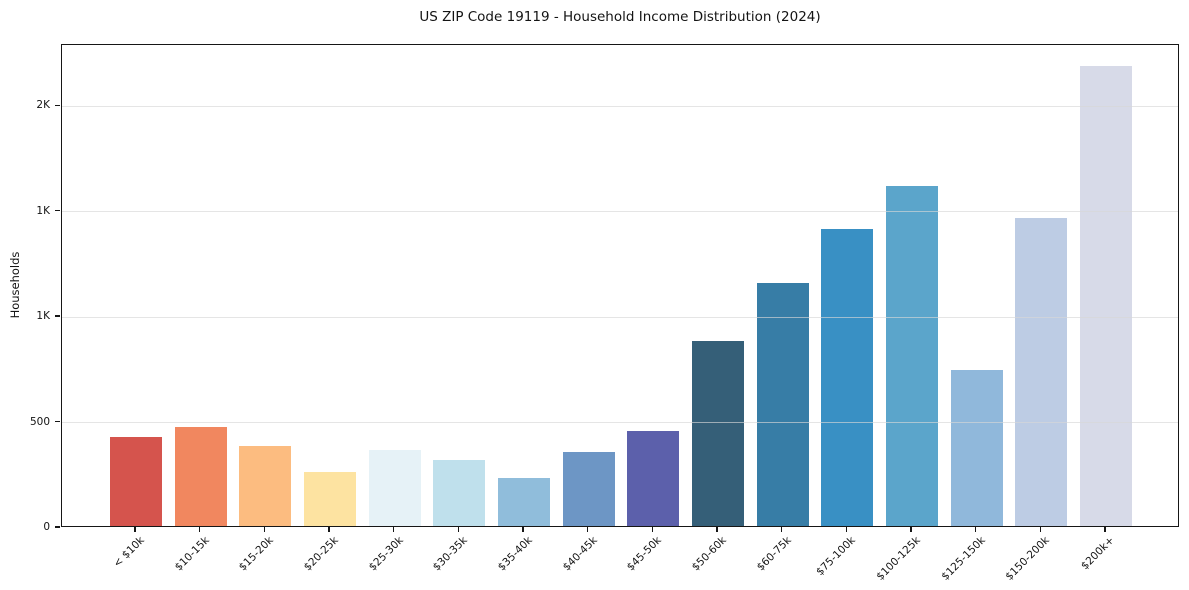 This screenshot has width=1189, height=590. Describe the element at coordinates (394, 529) in the screenshot. I see `x-tick-mark-25-30k` at that location.